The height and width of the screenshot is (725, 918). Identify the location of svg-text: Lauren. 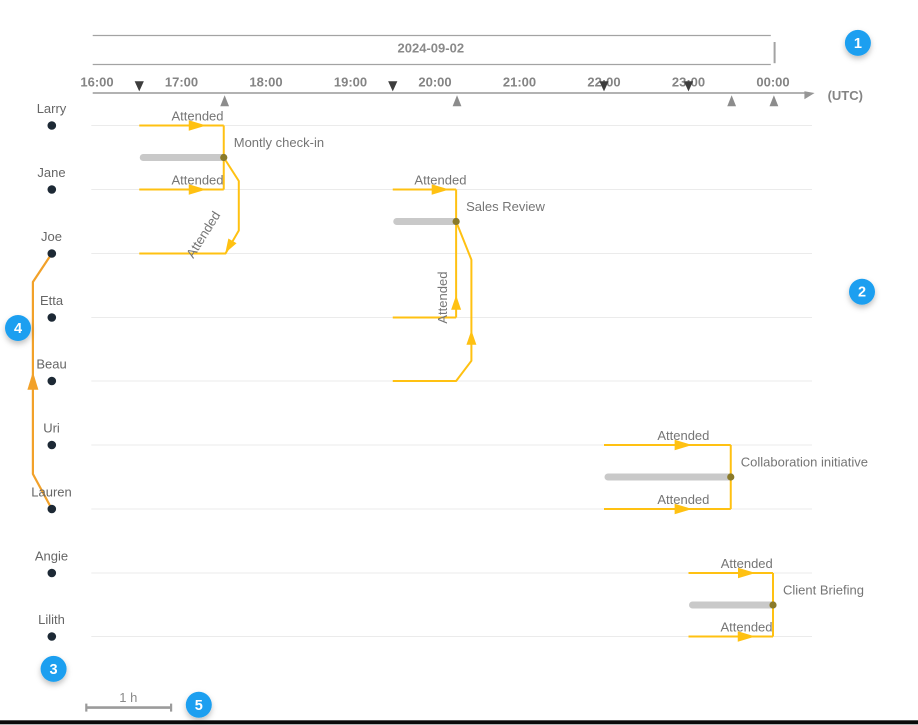
(51, 492).